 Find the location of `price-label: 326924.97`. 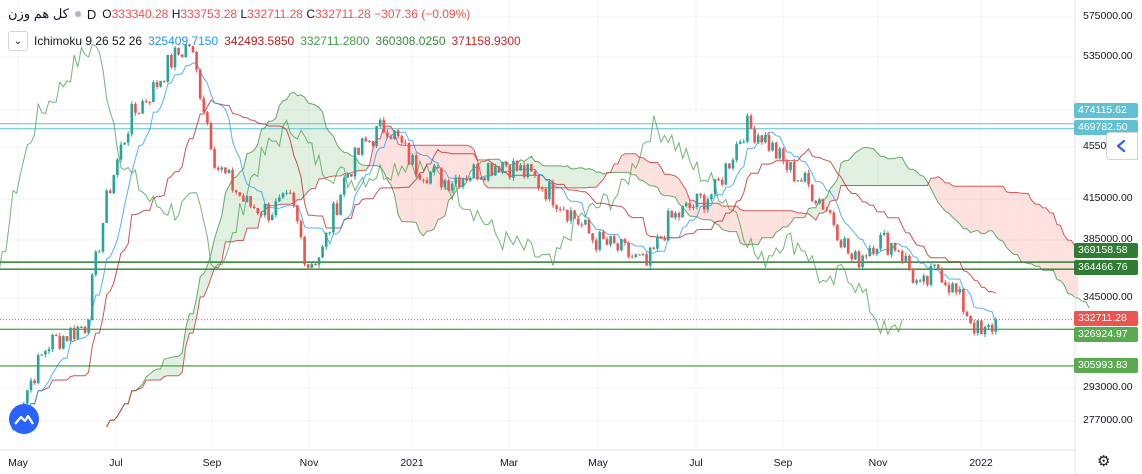

price-label: 326924.97 is located at coordinates (1106, 334).